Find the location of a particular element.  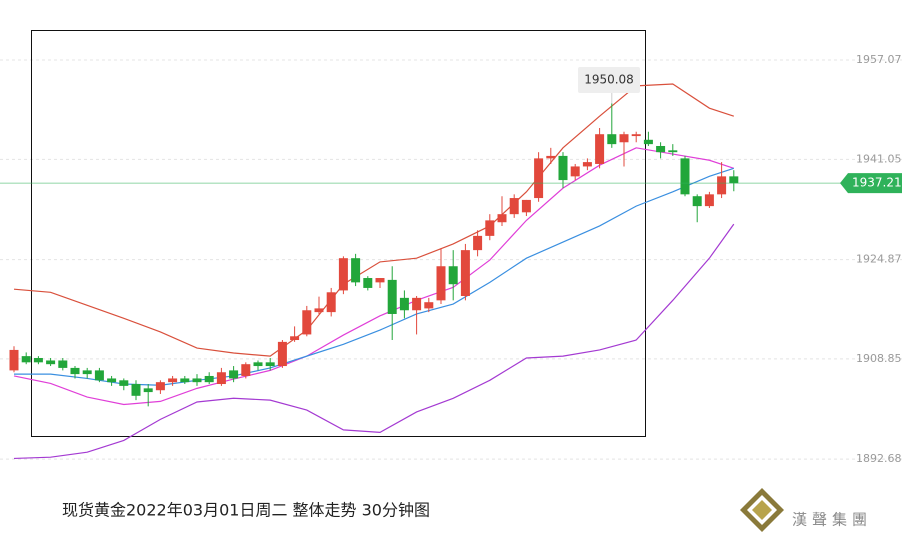

last-price-label: 1937.21 is located at coordinates (877, 183).